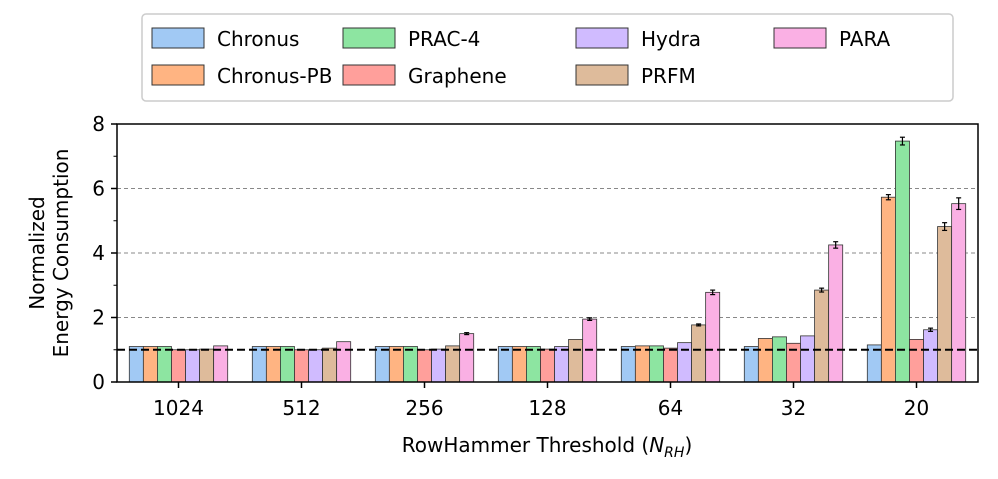 This screenshot has width=998, height=479. I want to click on x-tick-label: 1024, so click(178, 408).